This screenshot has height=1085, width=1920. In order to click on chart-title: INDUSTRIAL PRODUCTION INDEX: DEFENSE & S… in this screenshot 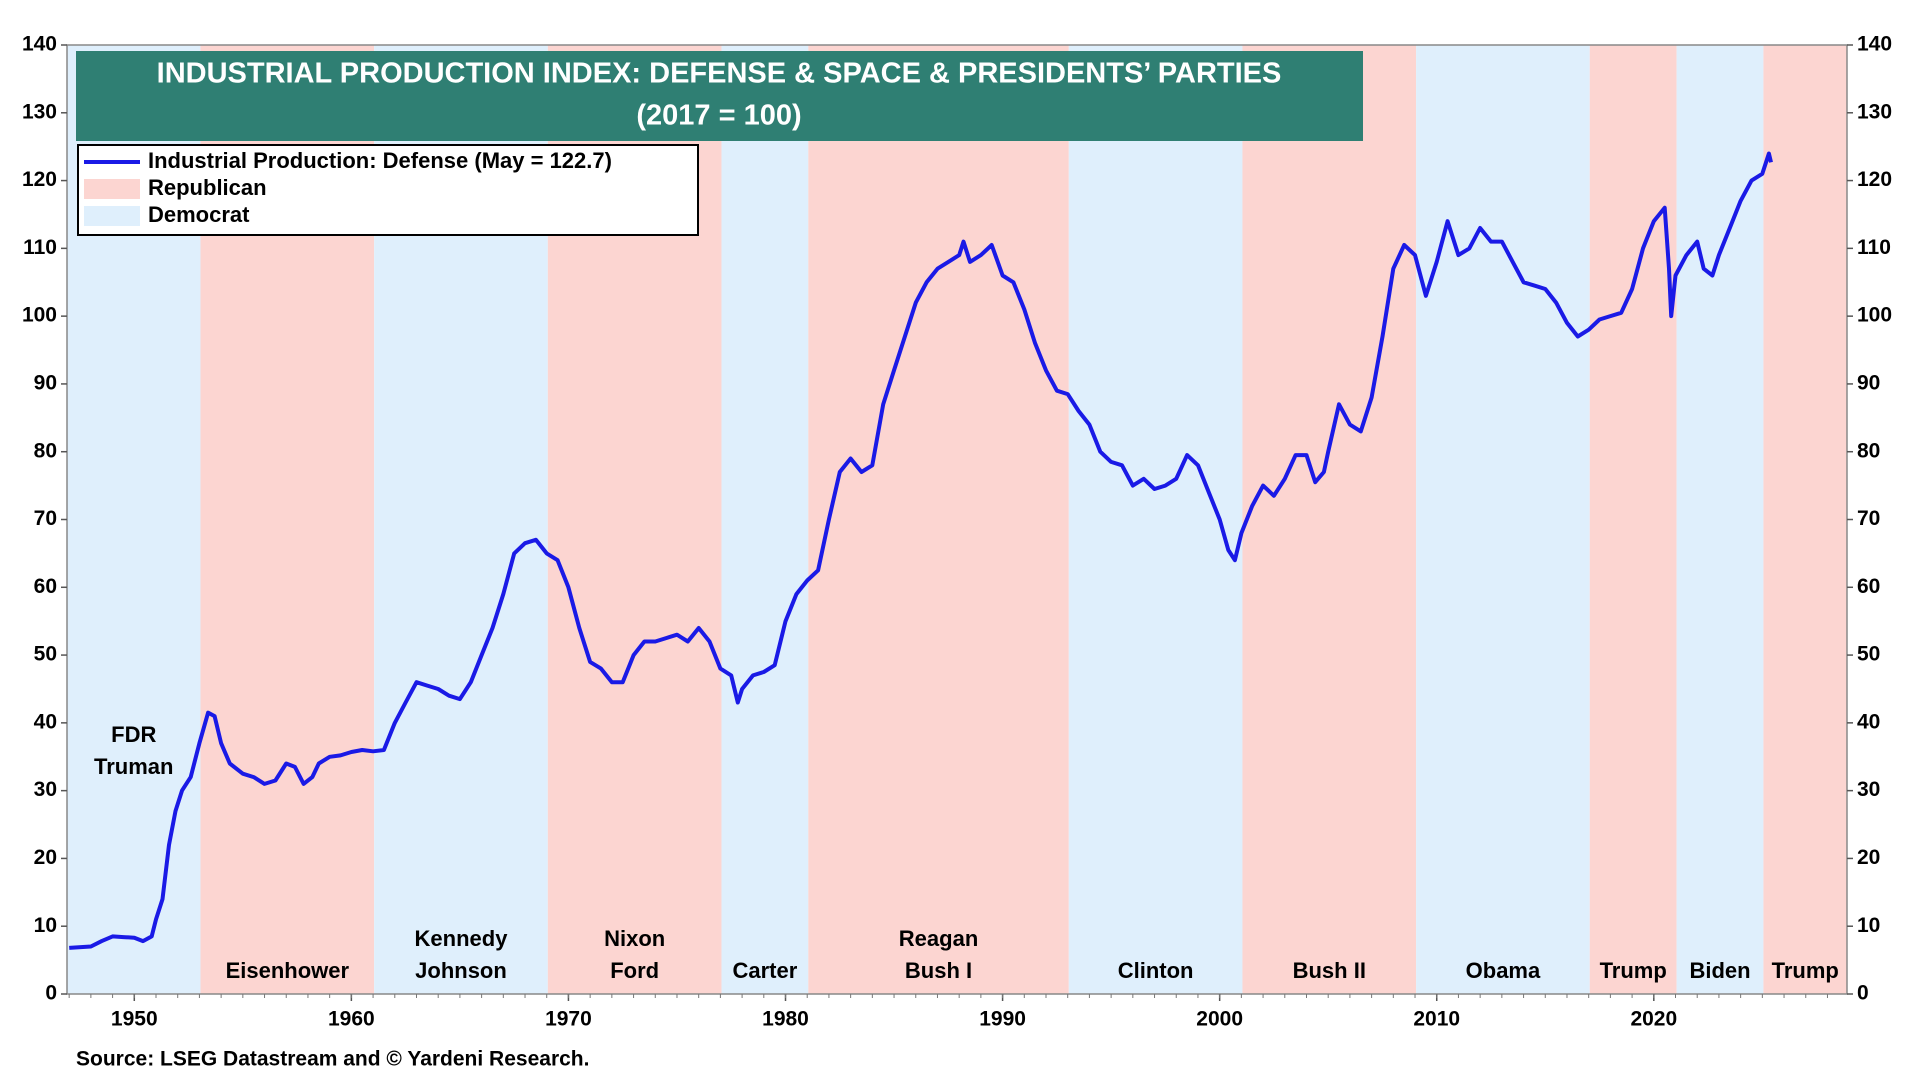, I will do `click(719, 74)`.